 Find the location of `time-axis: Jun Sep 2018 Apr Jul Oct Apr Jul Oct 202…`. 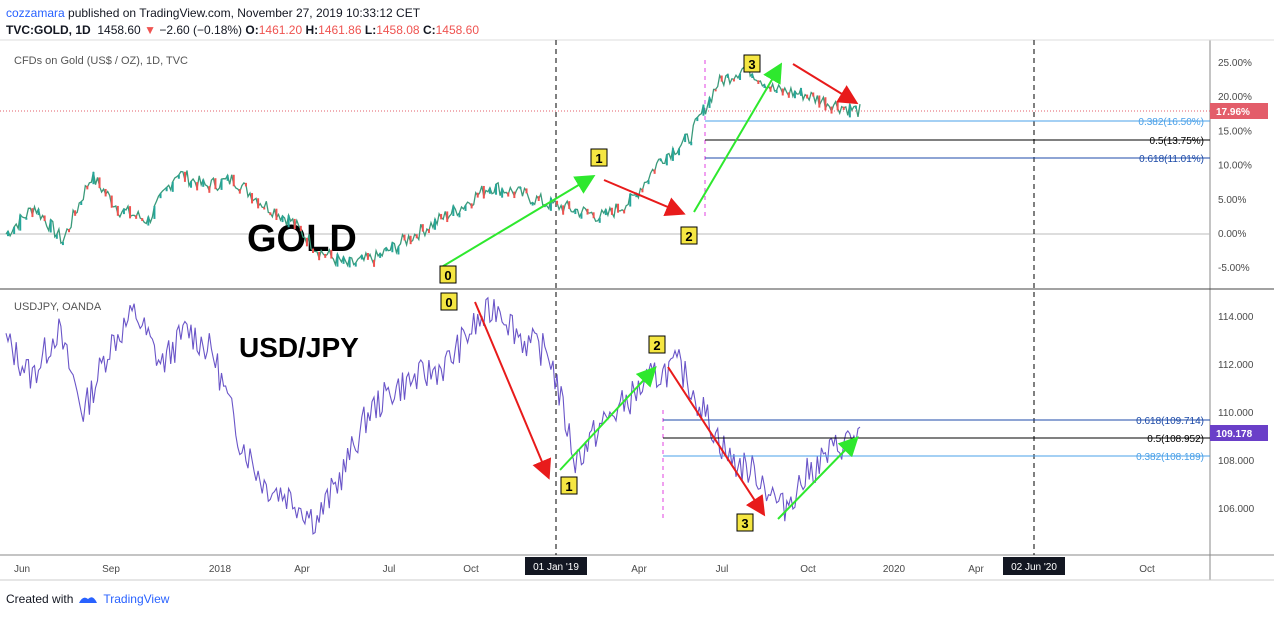

time-axis: Jun Sep 2018 Apr Jul Oct Apr Jul Oct 202… is located at coordinates (584, 566).